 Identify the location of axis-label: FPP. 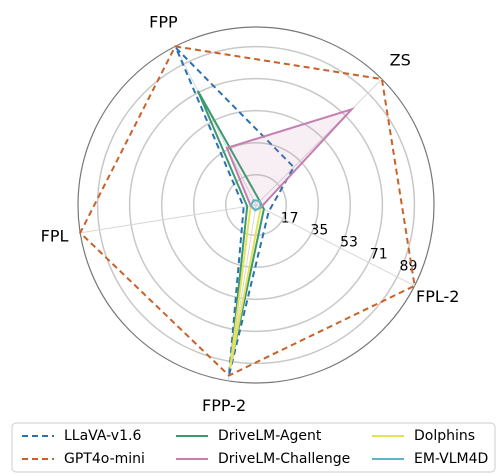
(163, 22).